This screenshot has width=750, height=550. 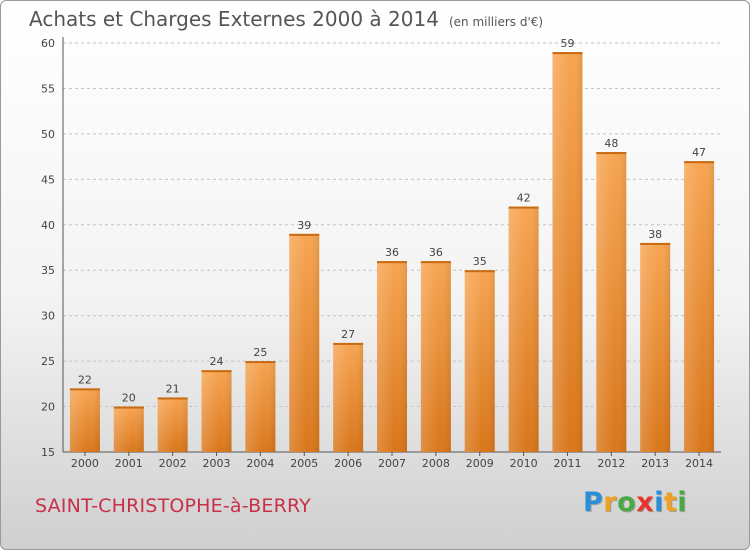 I want to click on data-label: 39, so click(x=304, y=225).